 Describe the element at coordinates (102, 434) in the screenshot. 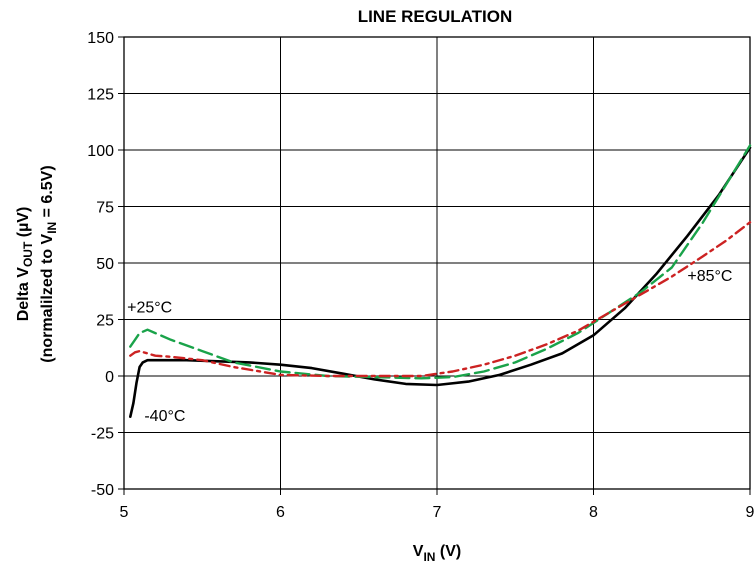

I see `y-tick-label: -25` at that location.